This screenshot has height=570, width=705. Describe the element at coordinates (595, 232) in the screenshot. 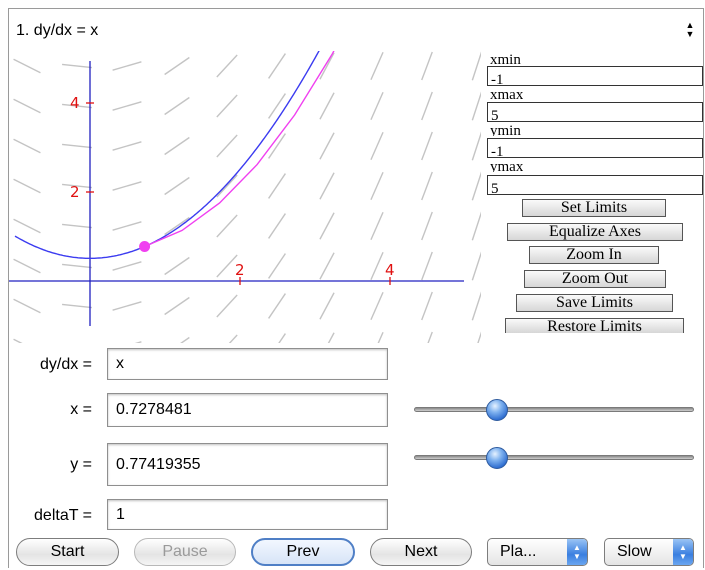

I see `equalize-axes-button: Equalize Axes` at that location.